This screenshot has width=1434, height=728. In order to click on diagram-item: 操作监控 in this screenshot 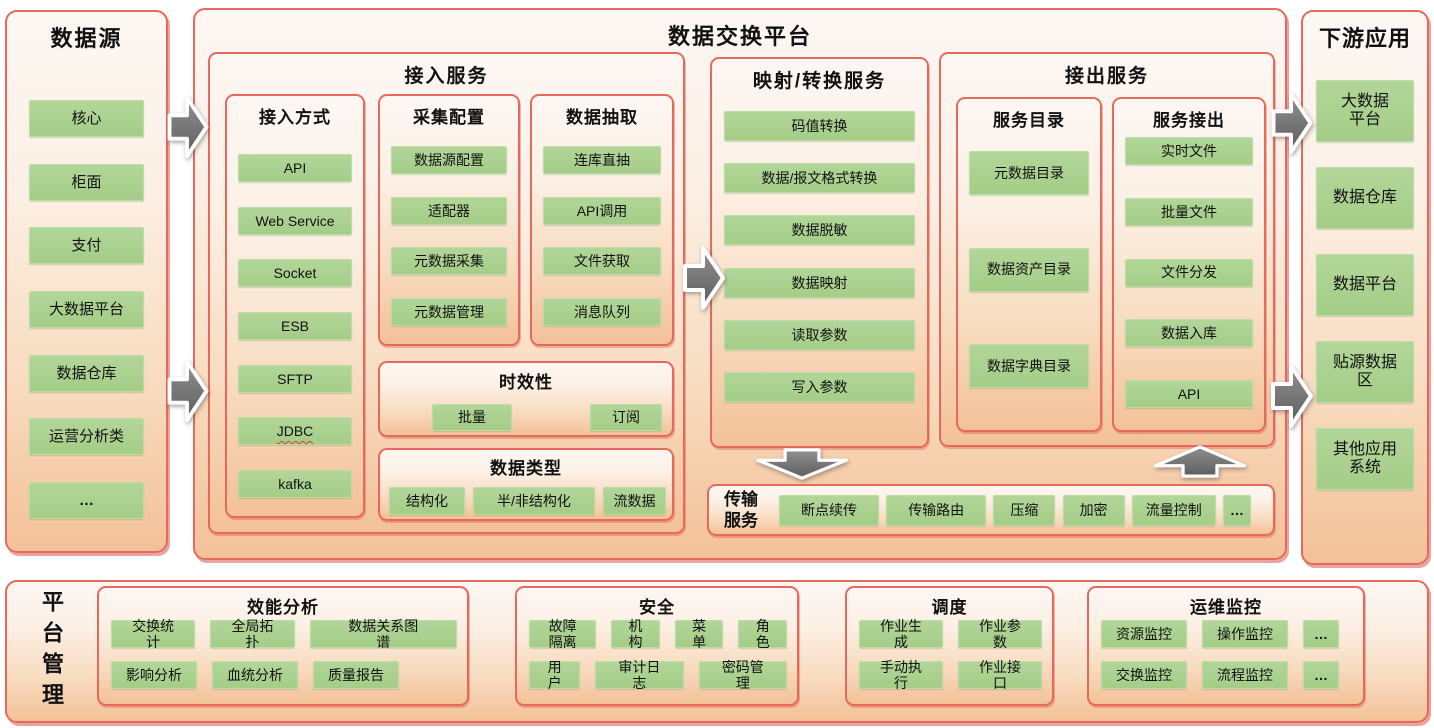, I will do `click(1245, 634)`.